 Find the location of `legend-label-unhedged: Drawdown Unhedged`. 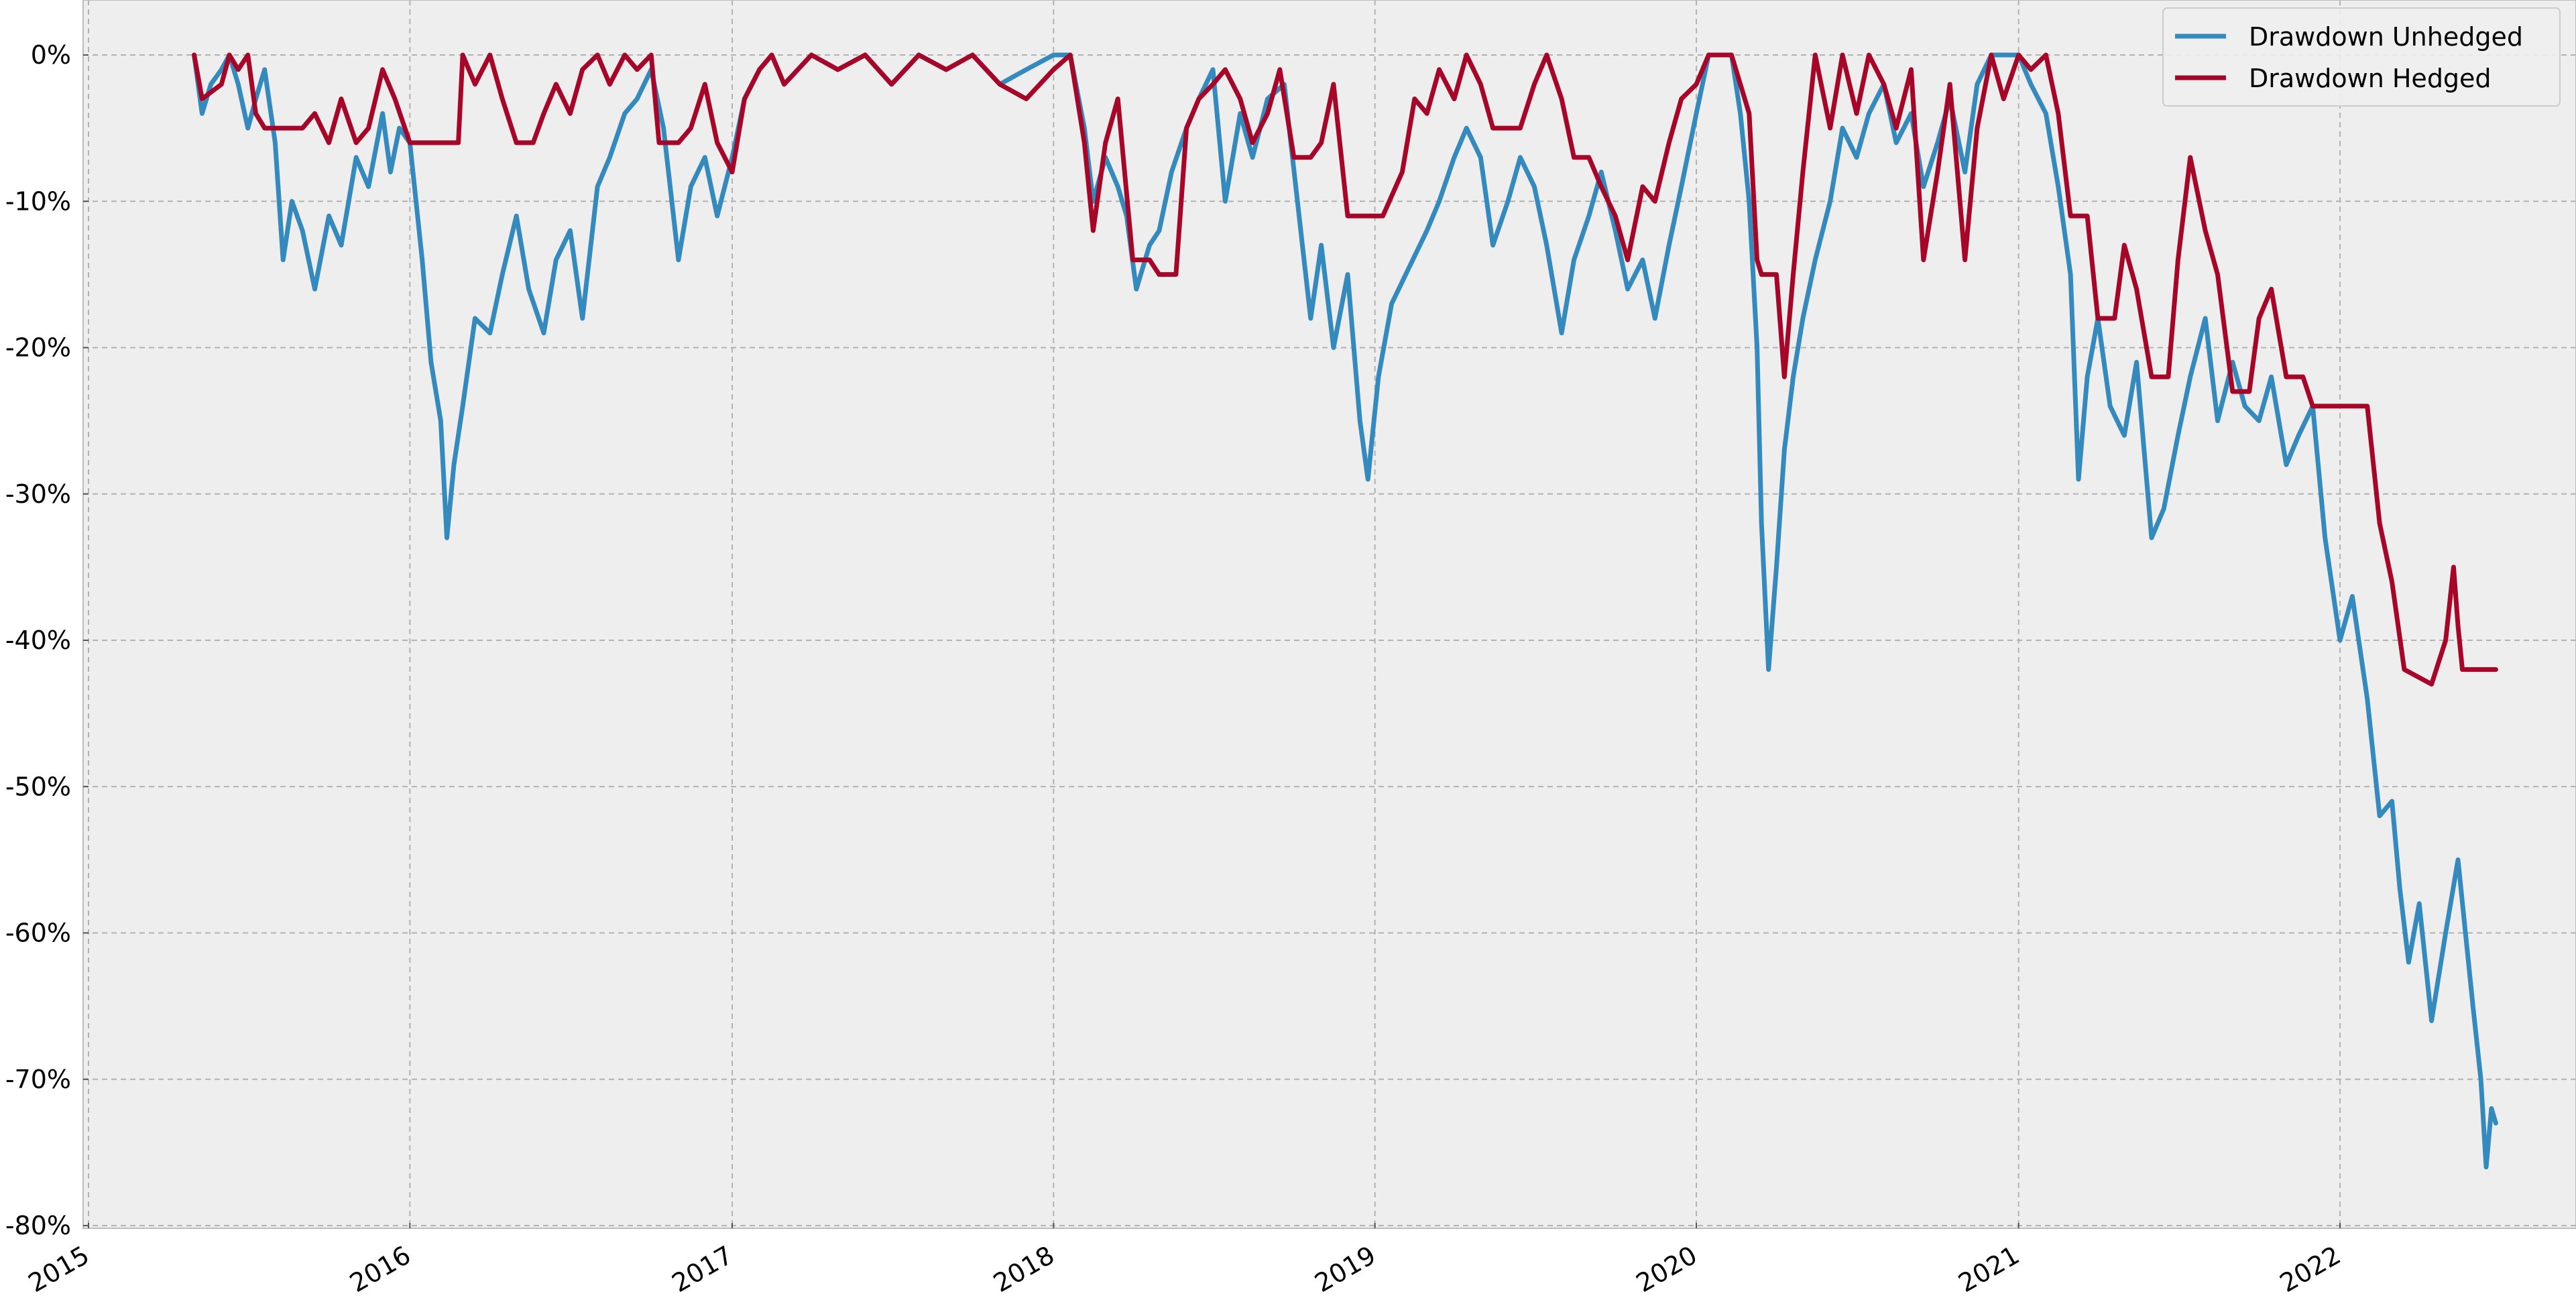

legend-label-unhedged: Drawdown Unhedged is located at coordinates (2386, 37).